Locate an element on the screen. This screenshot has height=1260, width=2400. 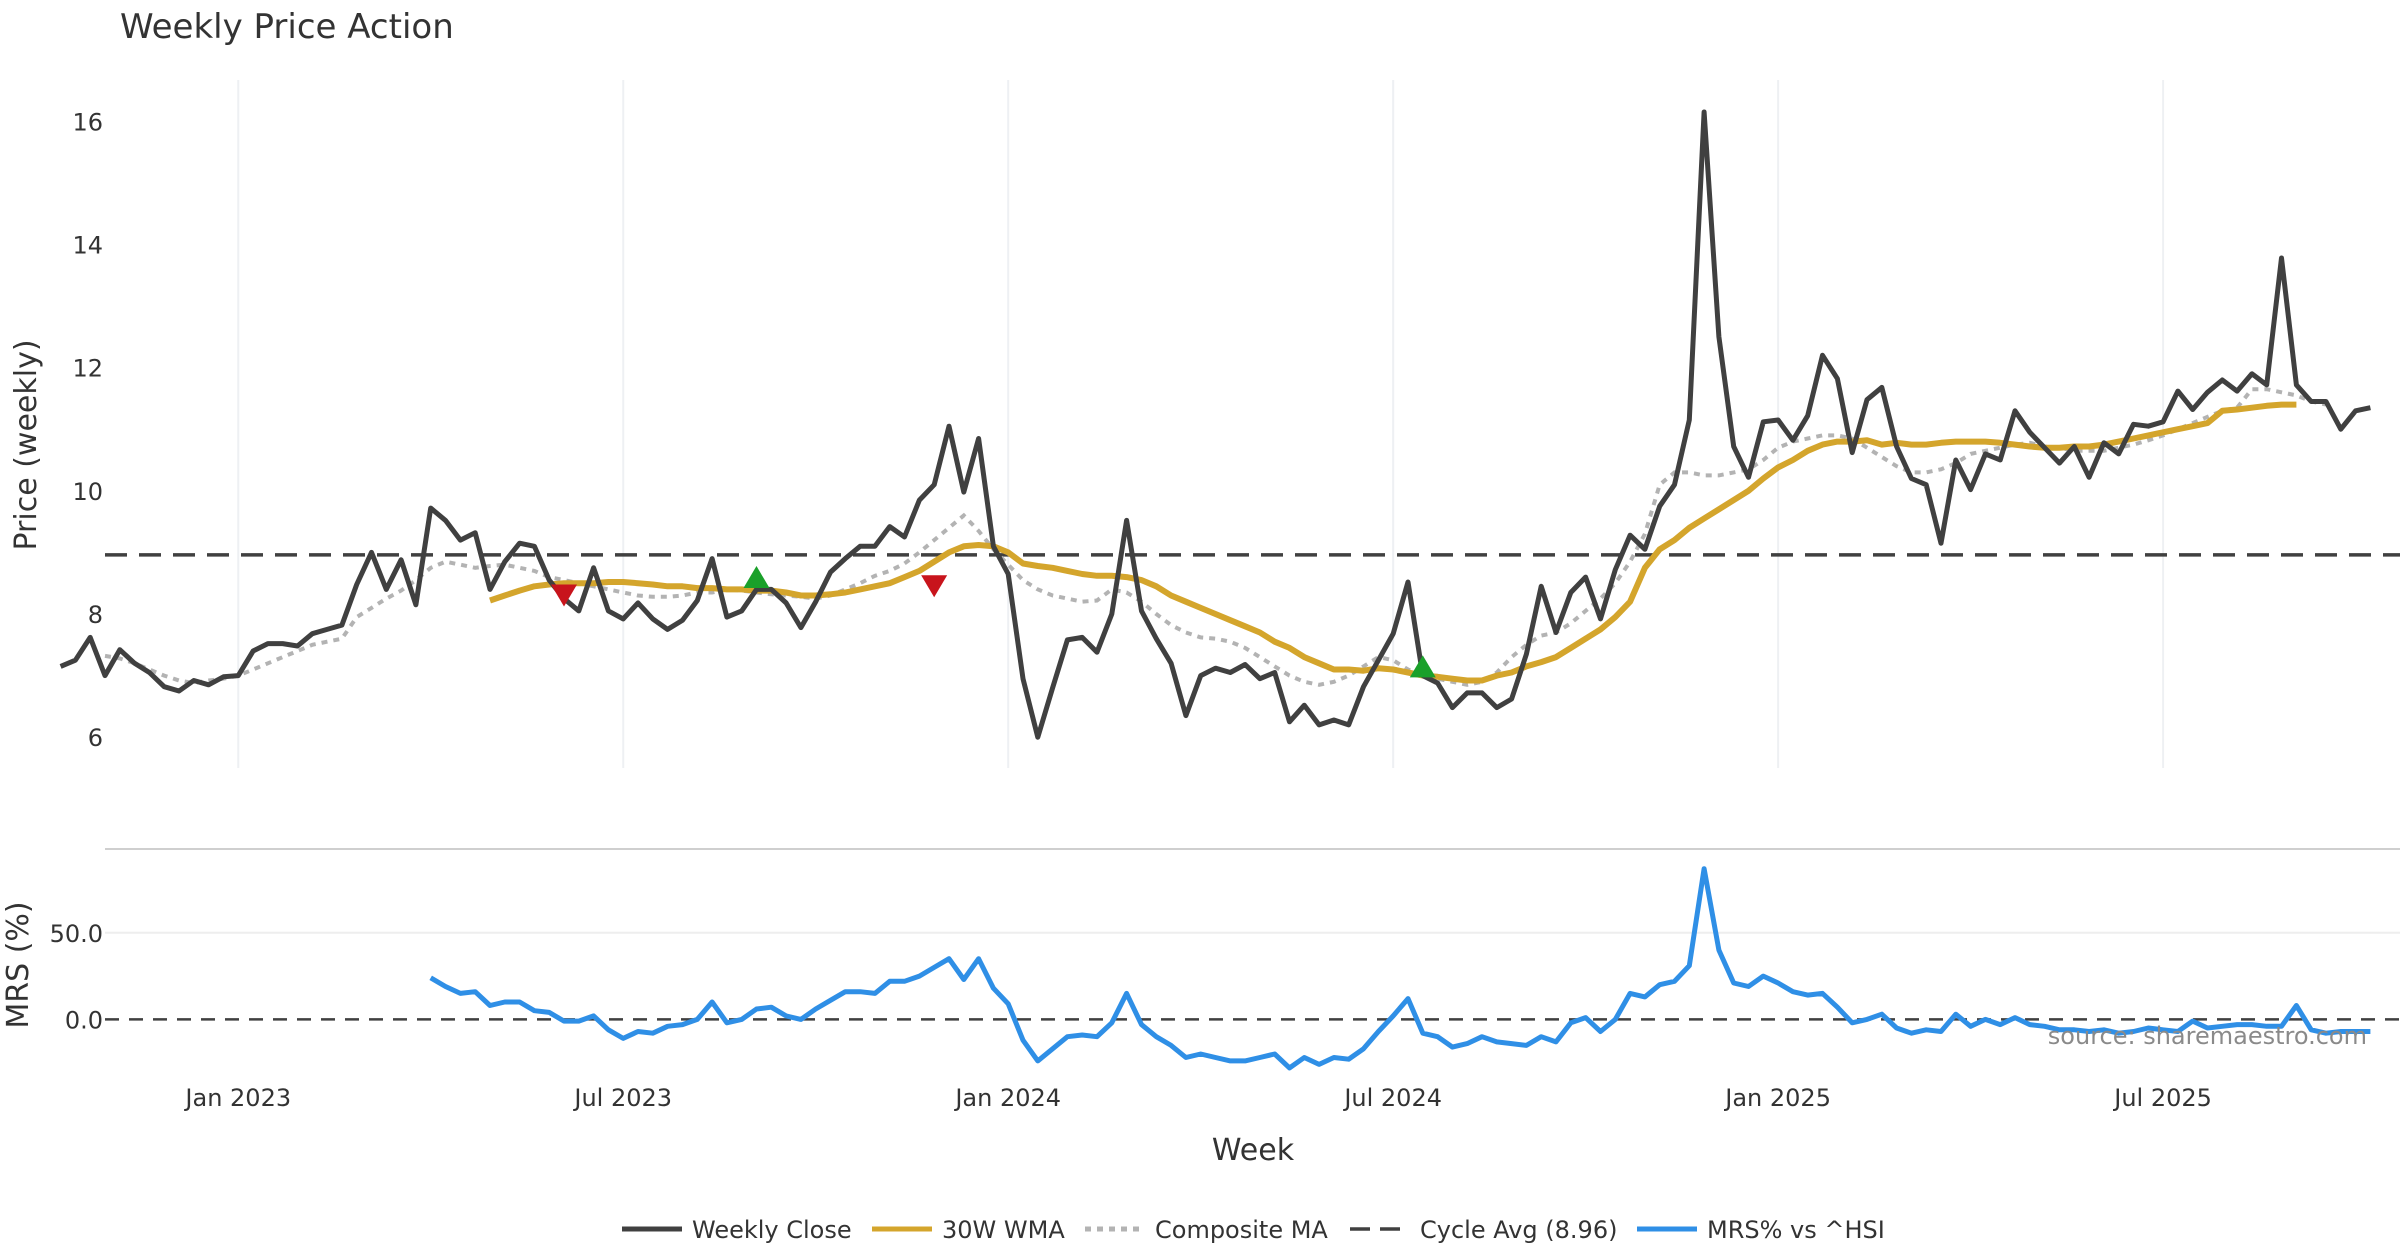
x-tick-label: Jan 2023 is located at coordinates (237, 1098).